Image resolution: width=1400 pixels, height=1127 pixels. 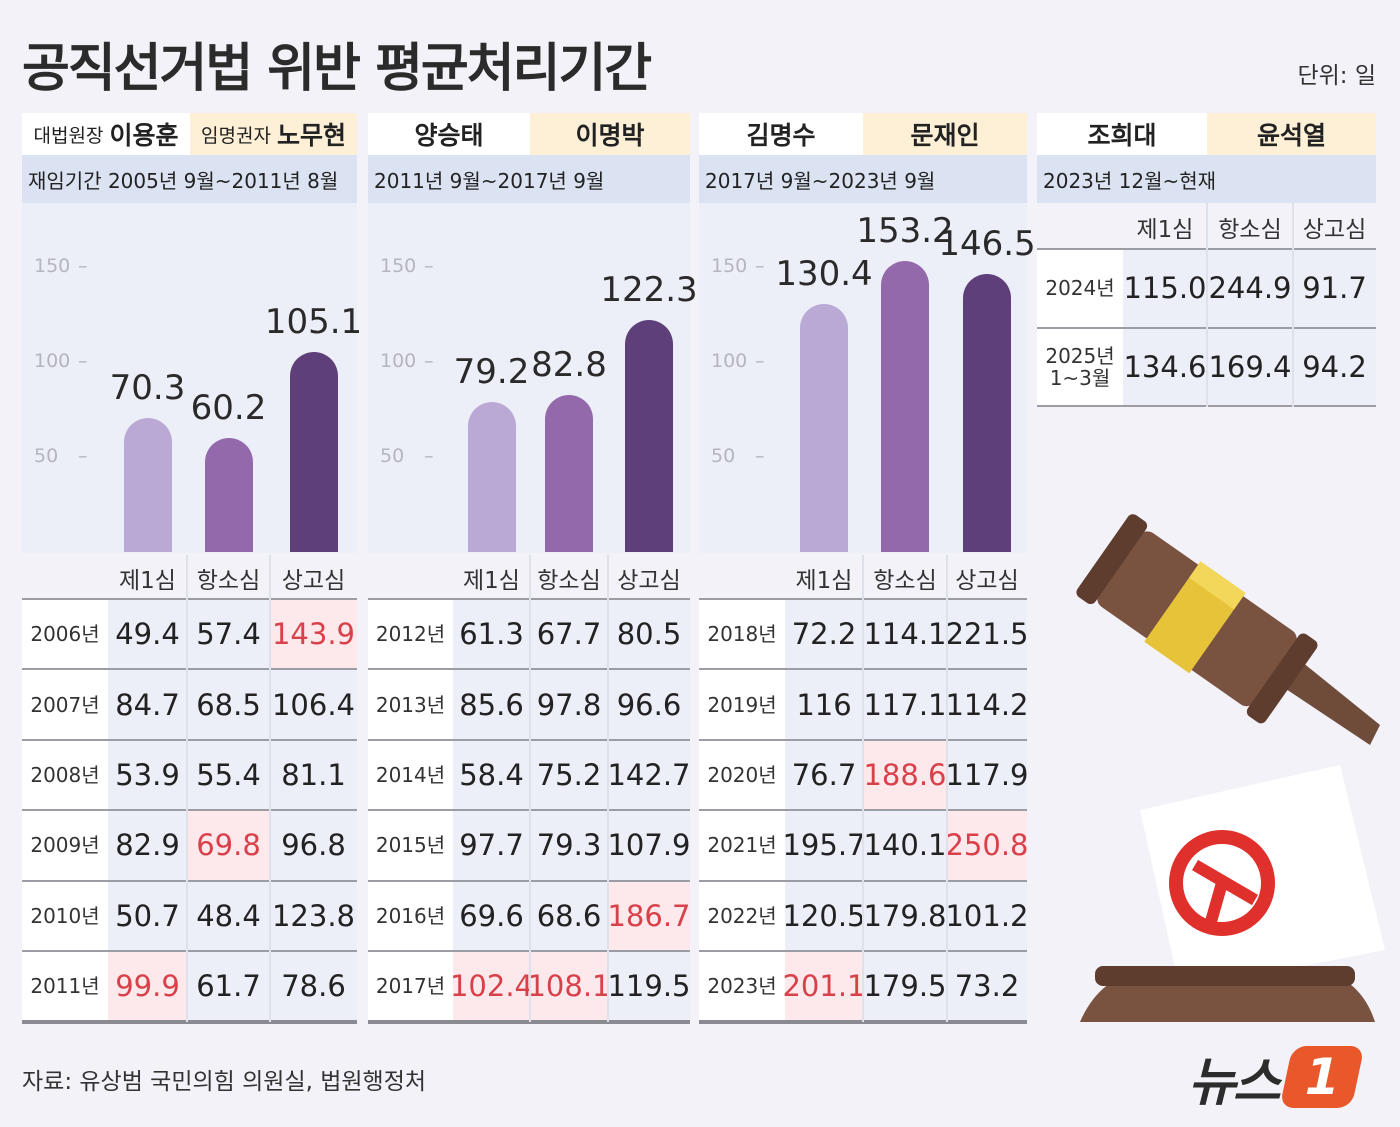 What do you see at coordinates (313, 986) in the screenshot?
I see `data-cell: 78.6` at bounding box center [313, 986].